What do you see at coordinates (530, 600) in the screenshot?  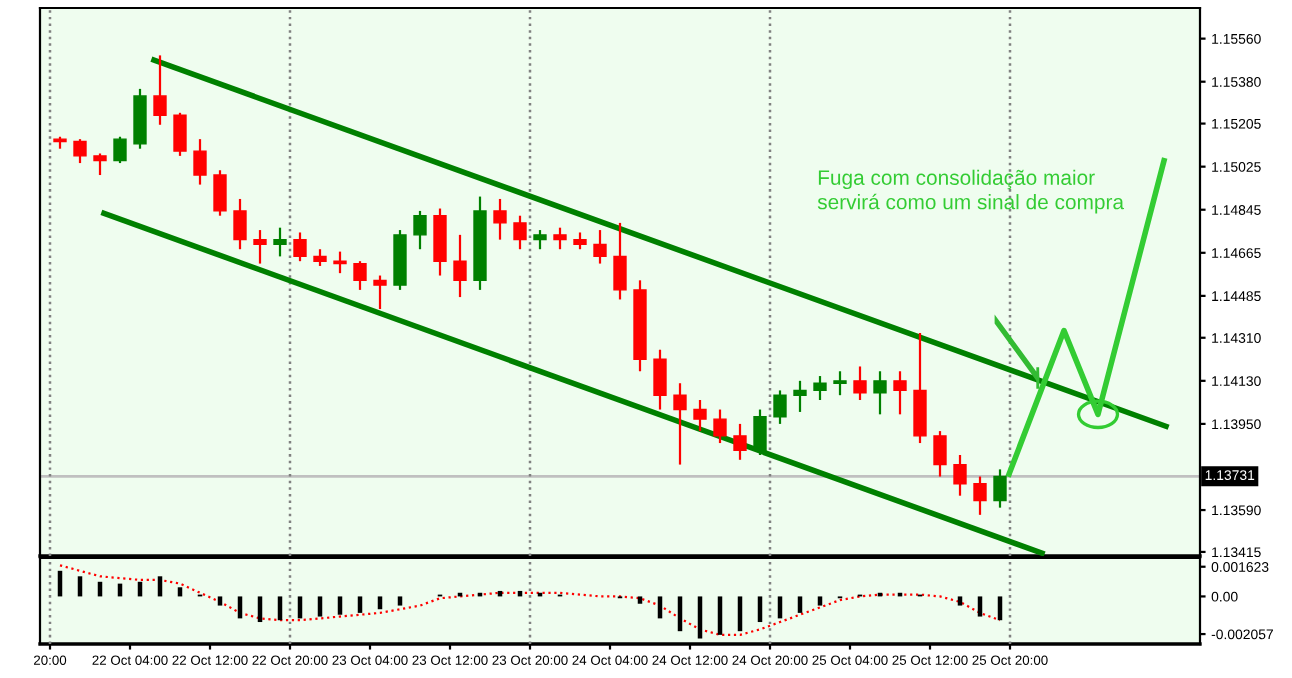 I see `line-series` at bounding box center [530, 600].